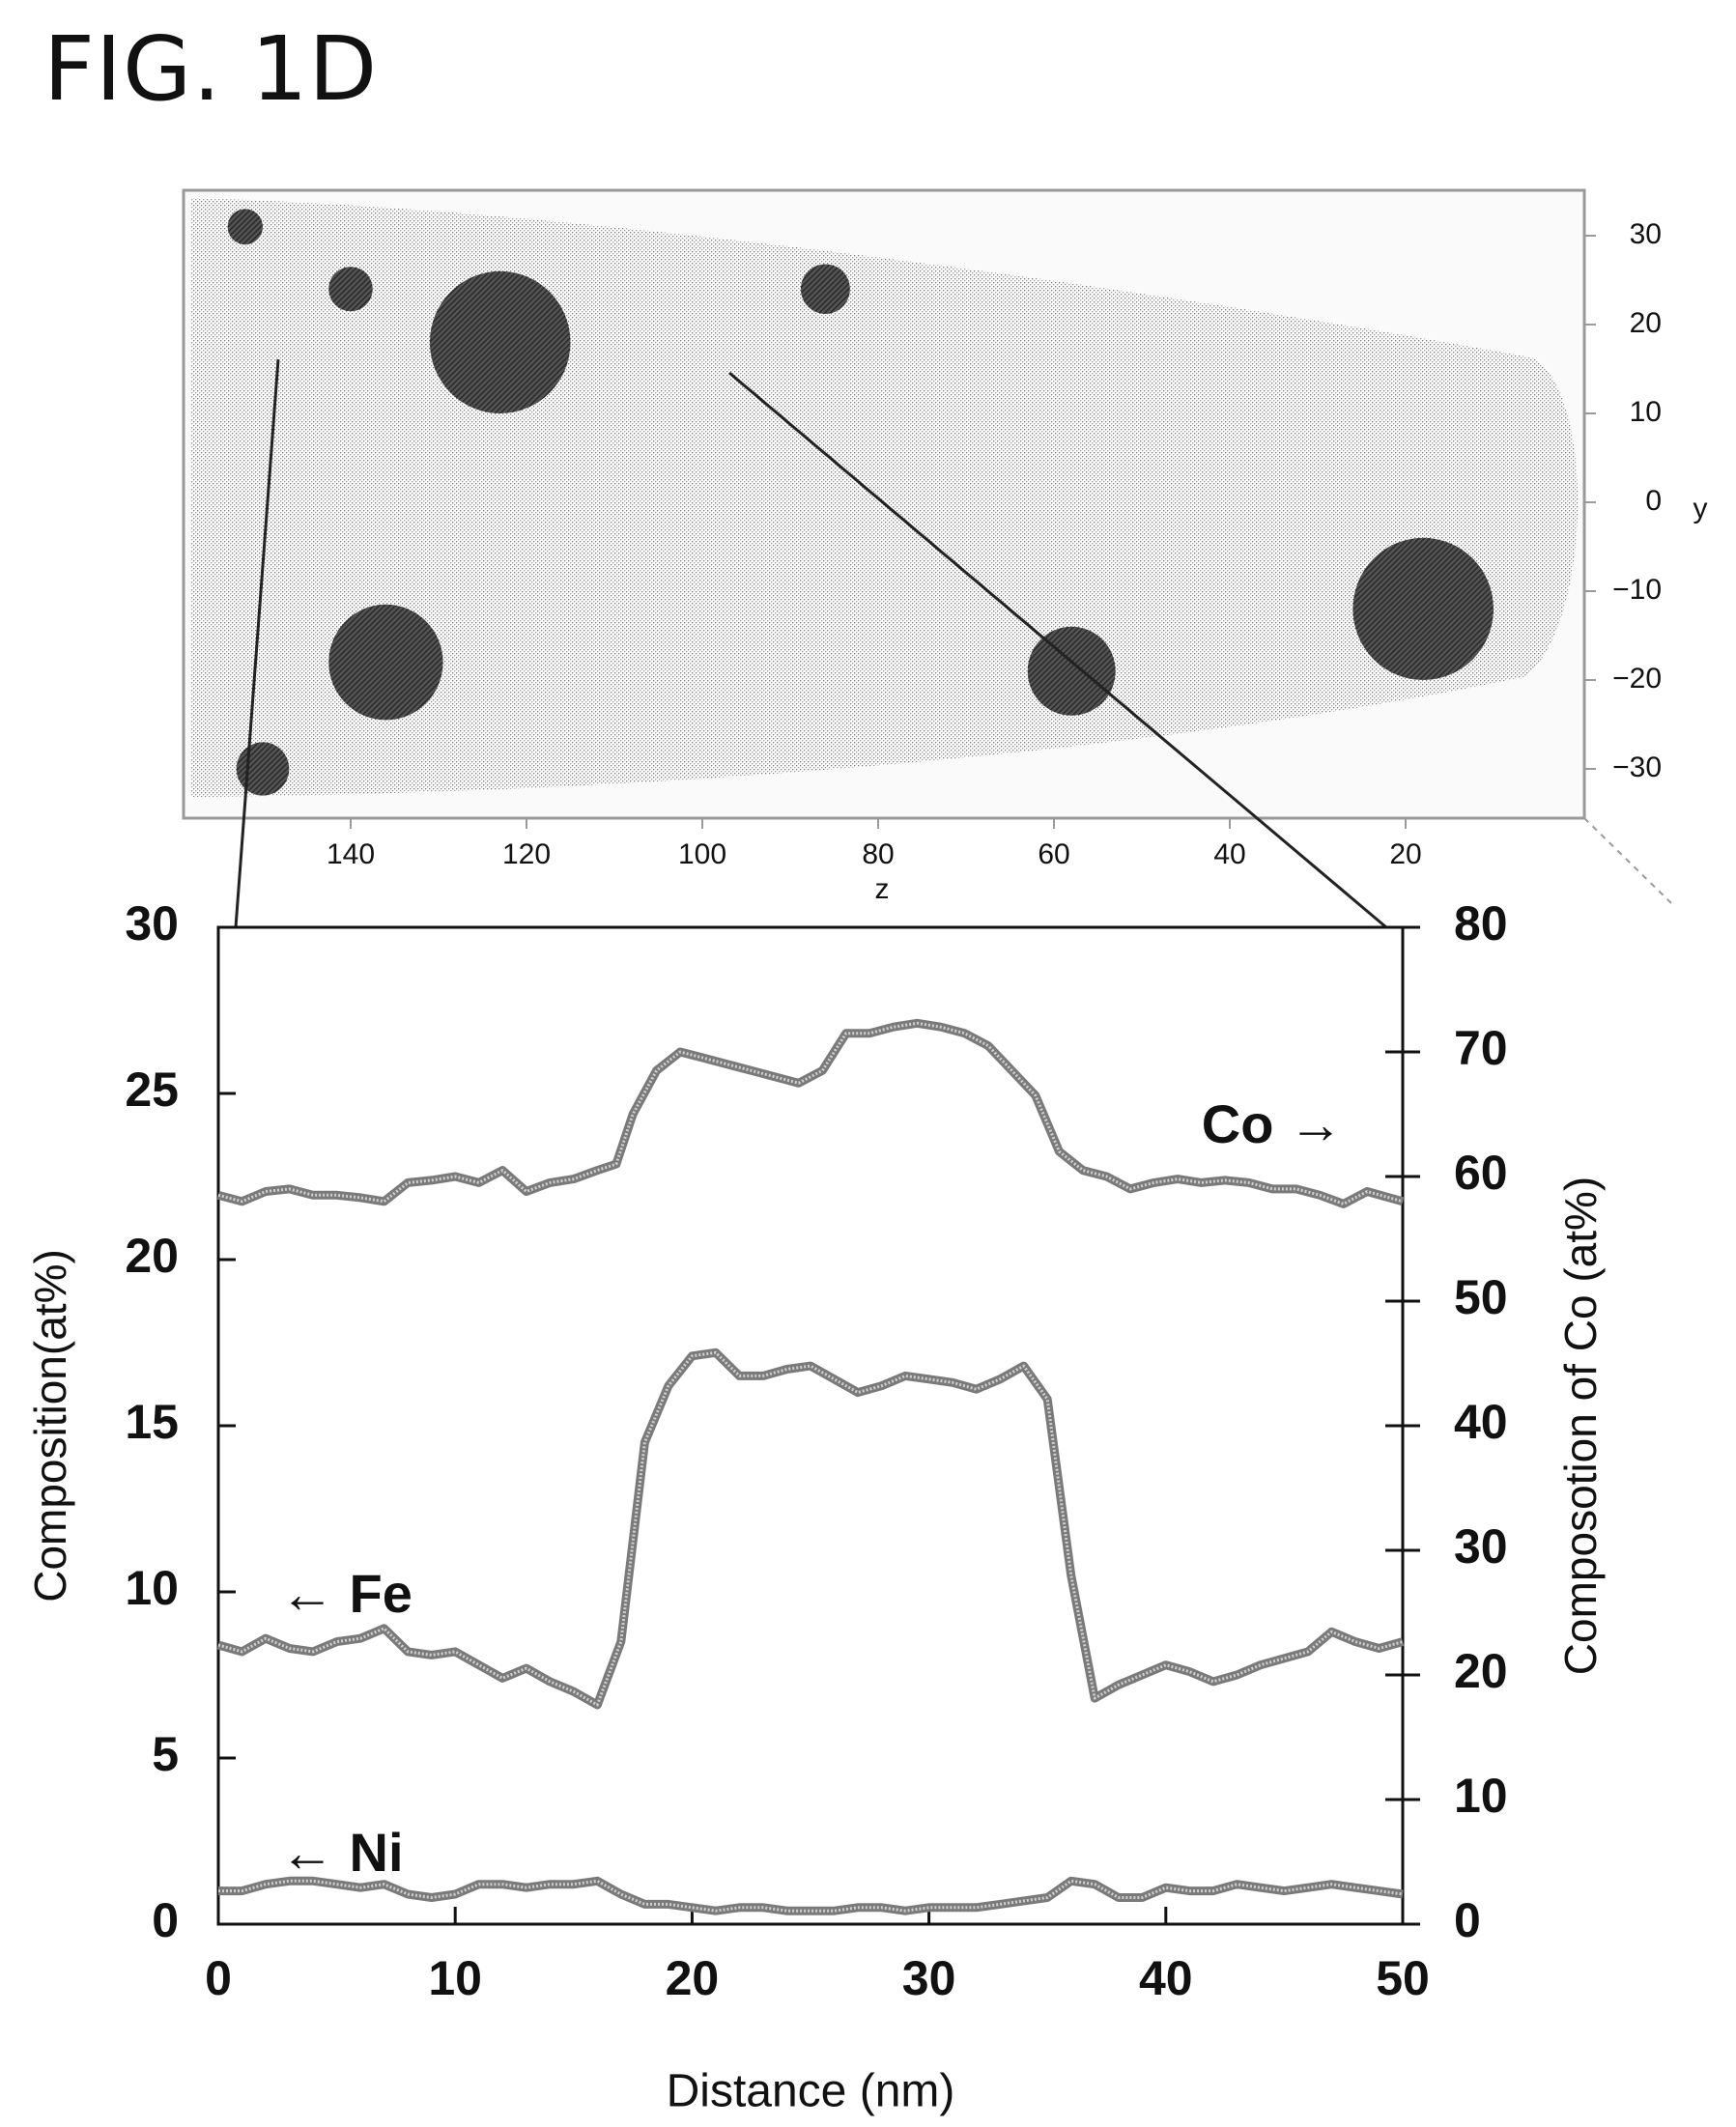 The width and height of the screenshot is (1736, 2127). Describe the element at coordinates (1637, 590) in the screenshot. I see `map-y-tick-label: −10` at that location.